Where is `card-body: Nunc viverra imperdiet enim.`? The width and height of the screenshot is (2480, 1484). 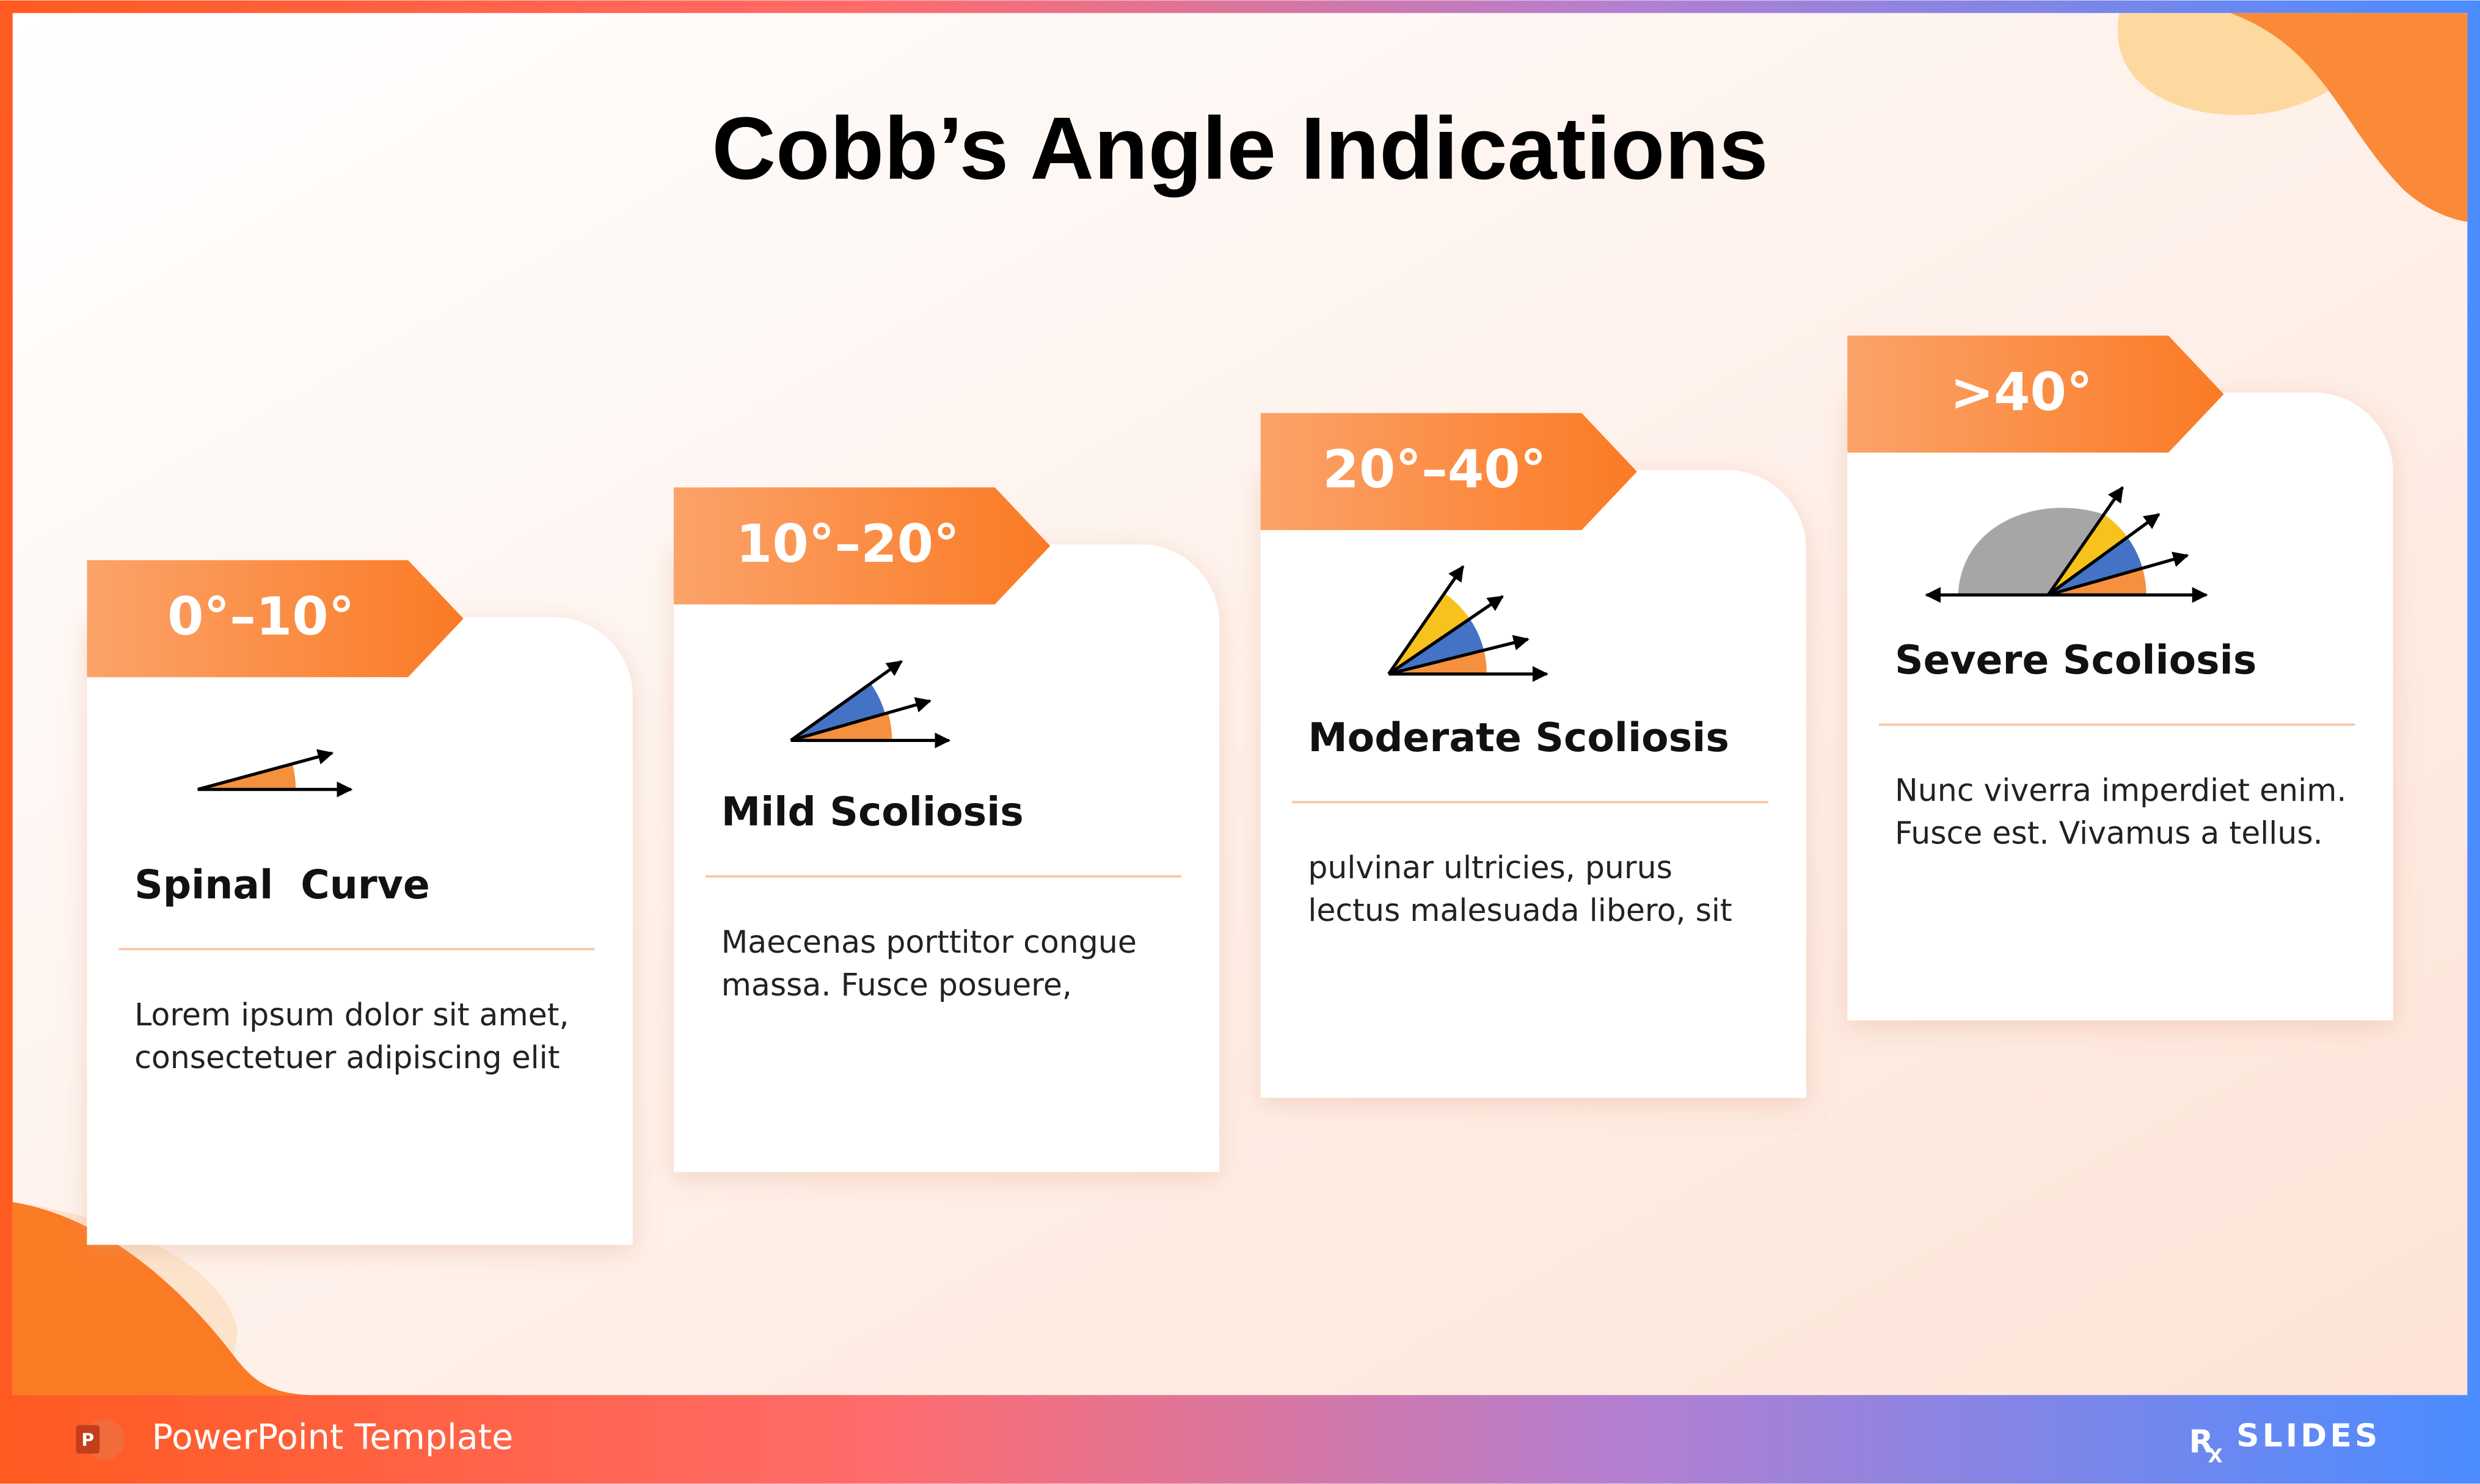
card-body: Nunc viverra imperdiet enim. is located at coordinates (2120, 790).